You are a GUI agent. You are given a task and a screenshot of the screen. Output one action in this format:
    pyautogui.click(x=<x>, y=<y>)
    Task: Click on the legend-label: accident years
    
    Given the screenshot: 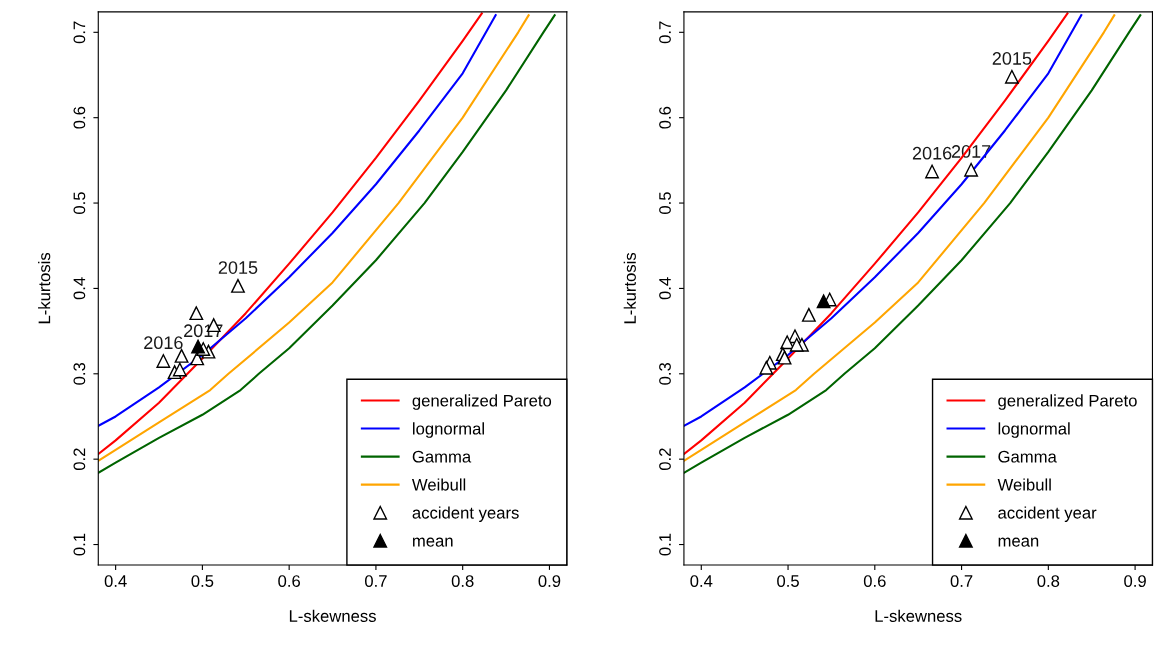 What is the action you would take?
    pyautogui.click(x=465, y=514)
    